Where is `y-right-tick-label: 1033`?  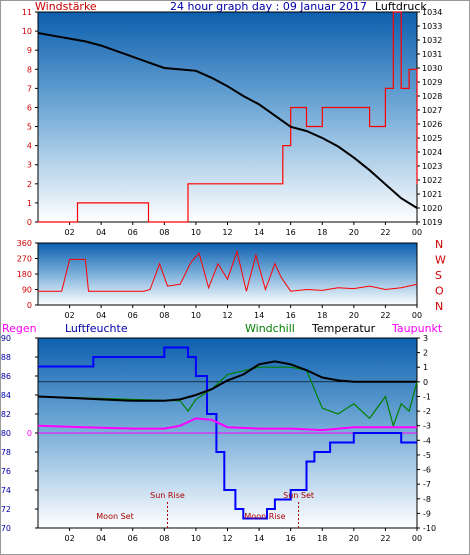
y-right-tick-label: 1033 is located at coordinates (432, 26).